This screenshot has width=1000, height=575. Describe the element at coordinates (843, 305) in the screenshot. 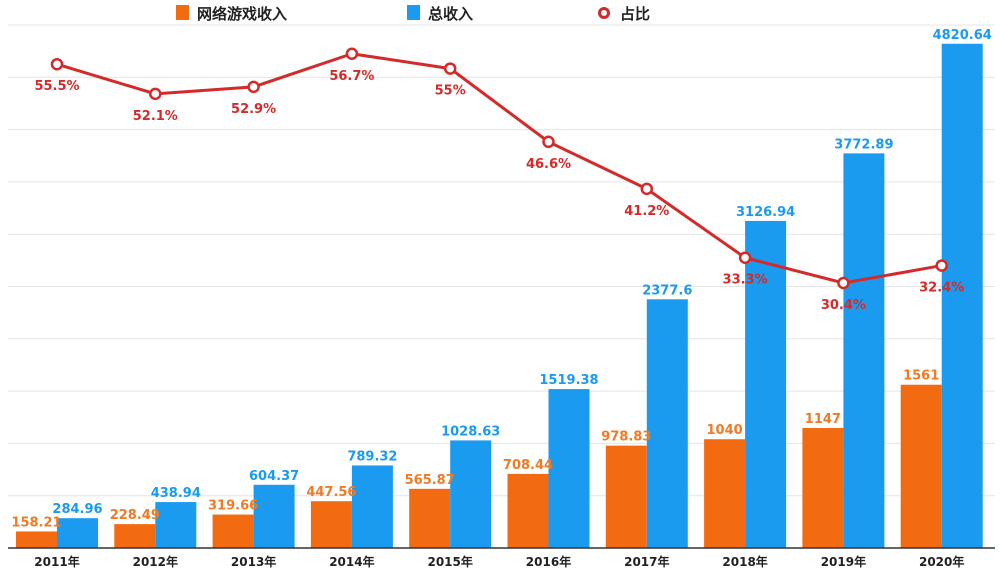

I see `label-ratio: 30.4%` at that location.